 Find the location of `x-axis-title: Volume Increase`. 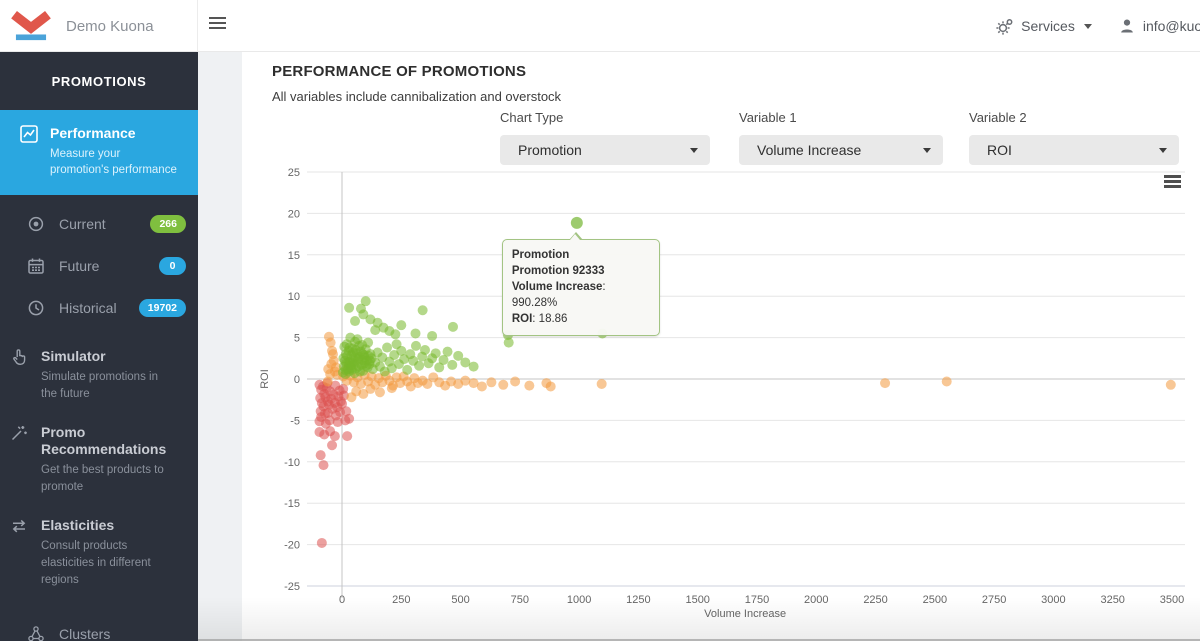

x-axis-title: Volume Increase is located at coordinates (745, 614).